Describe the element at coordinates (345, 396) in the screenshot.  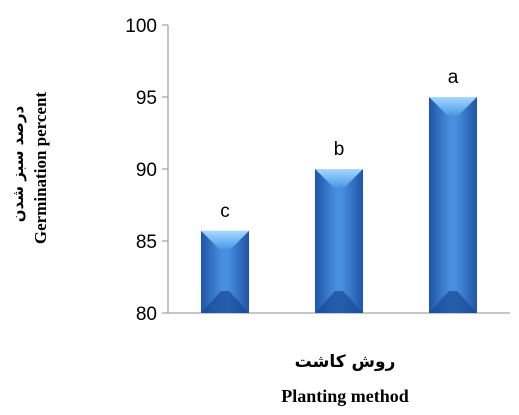
I see `x-axis-title-english: Planting method` at that location.